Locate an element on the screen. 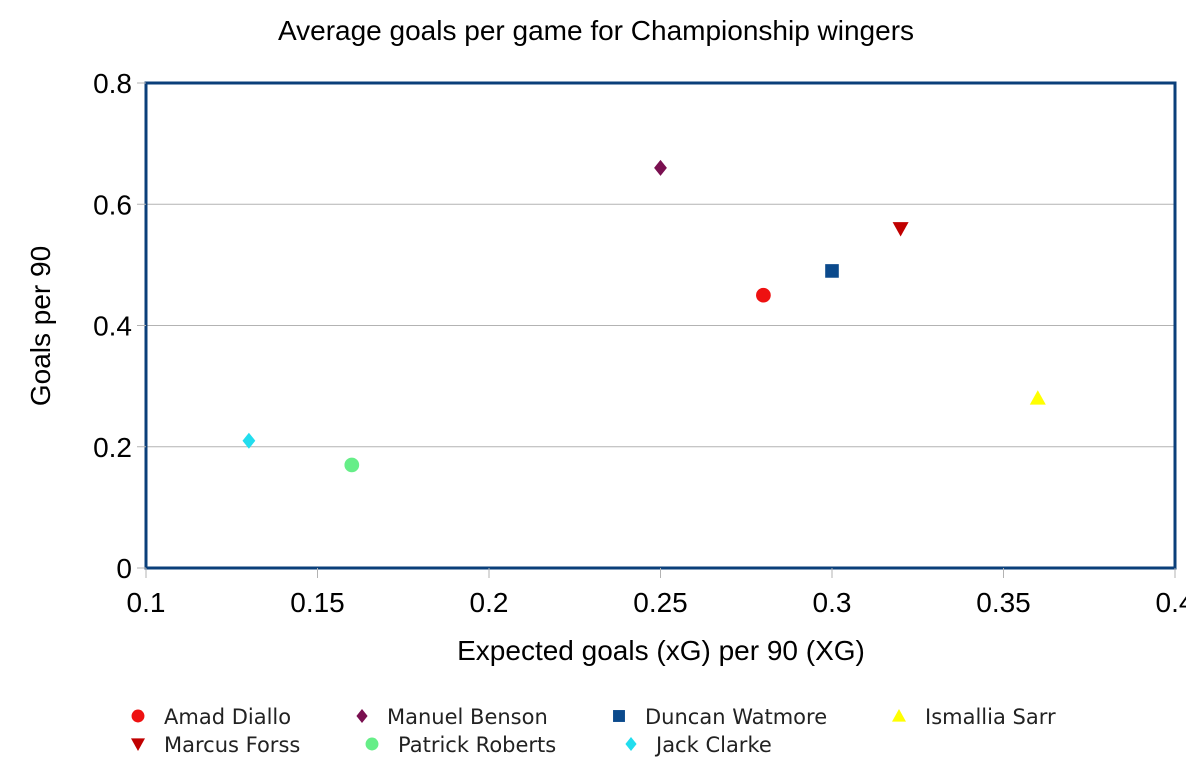 This screenshot has height=759, width=1186. x-tick-label: 0.35 is located at coordinates (1003, 602).